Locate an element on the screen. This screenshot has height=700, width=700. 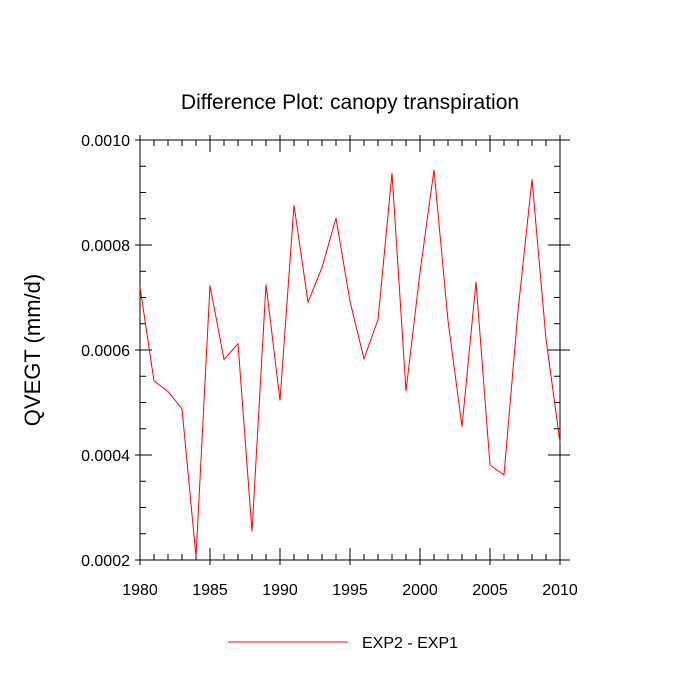
y-tick-label: 0.0004 is located at coordinates (105, 456).